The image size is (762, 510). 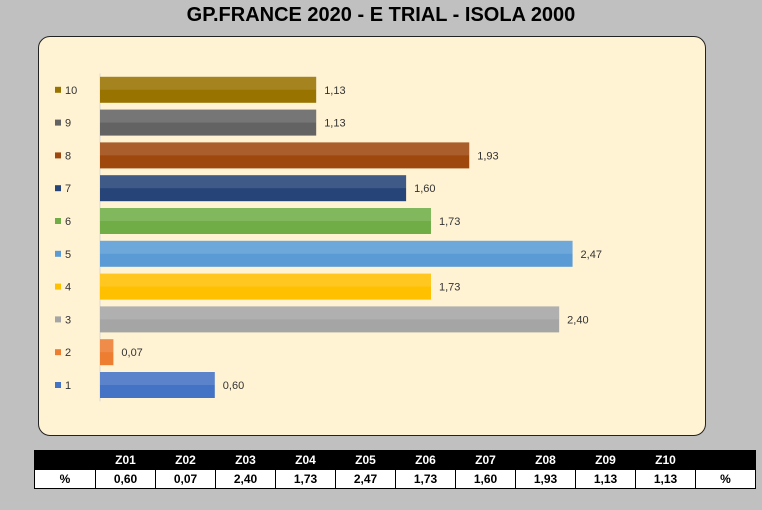 What do you see at coordinates (591, 255) in the screenshot?
I see `data-label-5: 2,47` at bounding box center [591, 255].